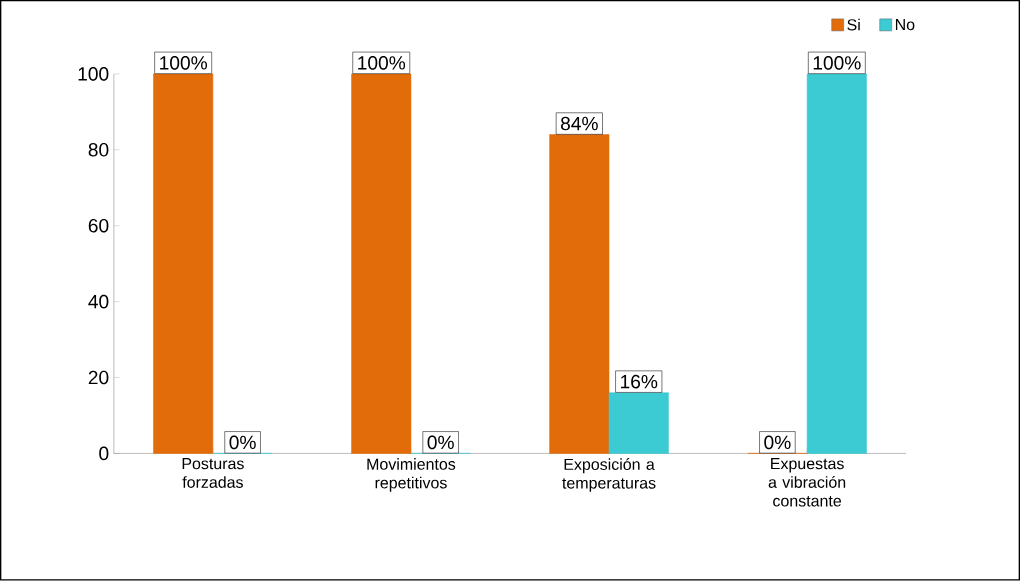 The height and width of the screenshot is (581, 1020). What do you see at coordinates (639, 382) in the screenshot?
I see `data-label: 16%` at bounding box center [639, 382].